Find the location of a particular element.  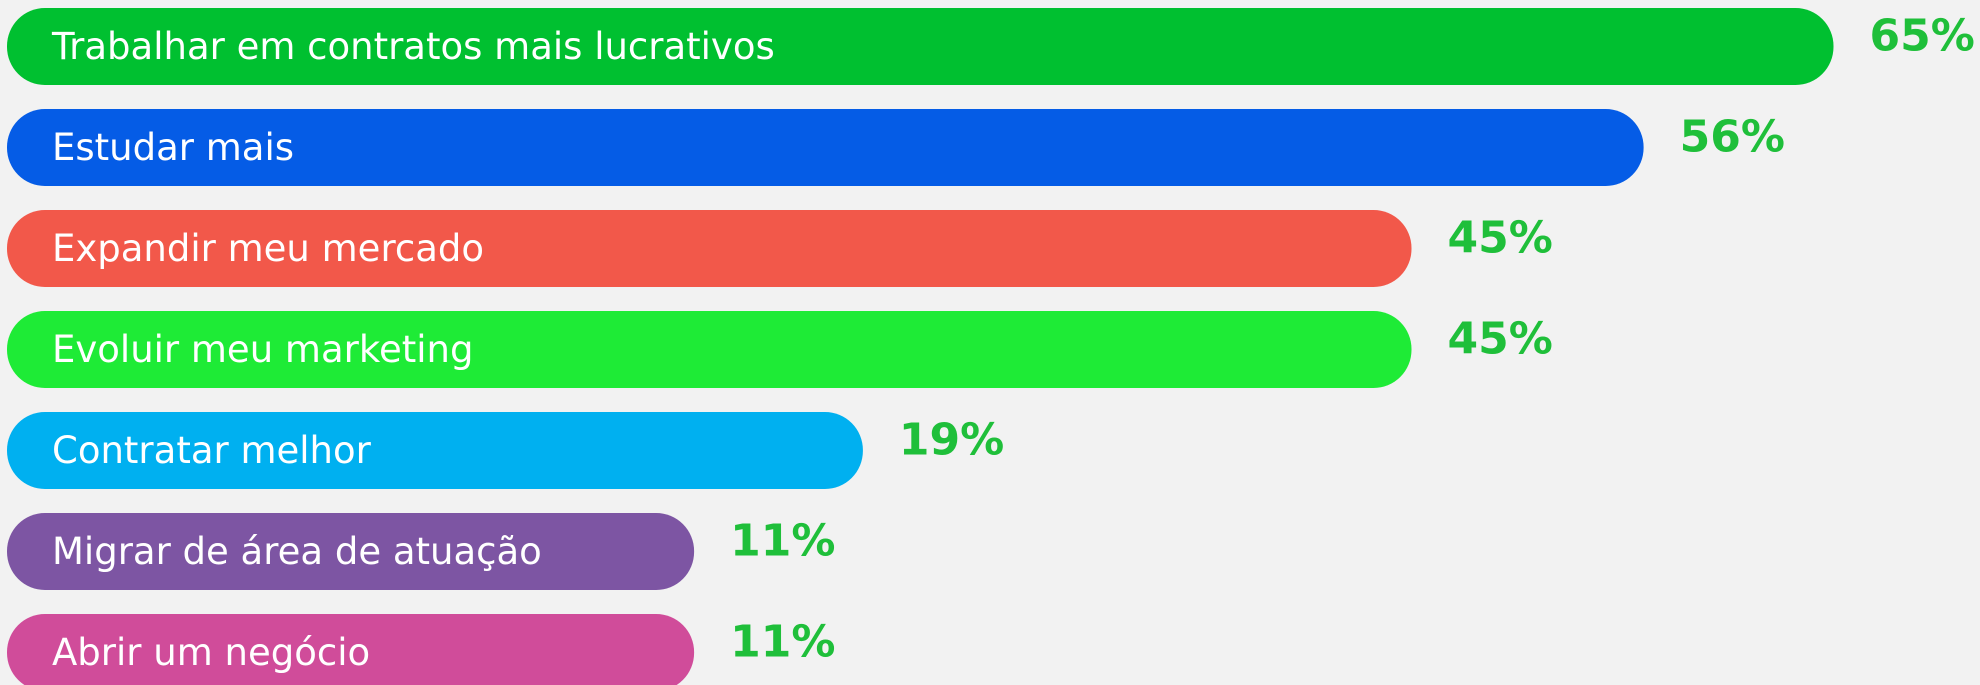

value-label: 56% is located at coordinates (1732, 137).